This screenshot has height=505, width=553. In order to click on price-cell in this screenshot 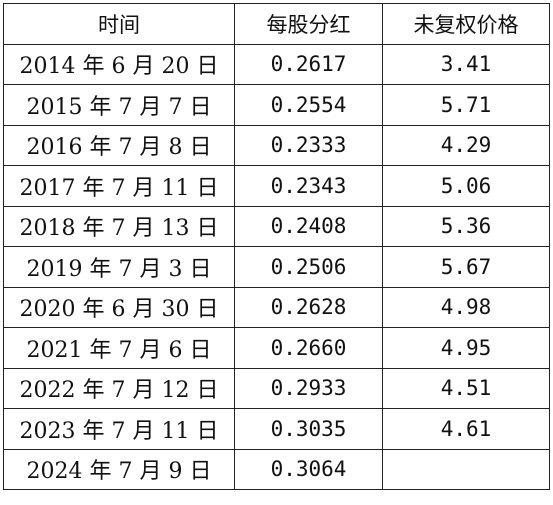, I will do `click(466, 469)`.